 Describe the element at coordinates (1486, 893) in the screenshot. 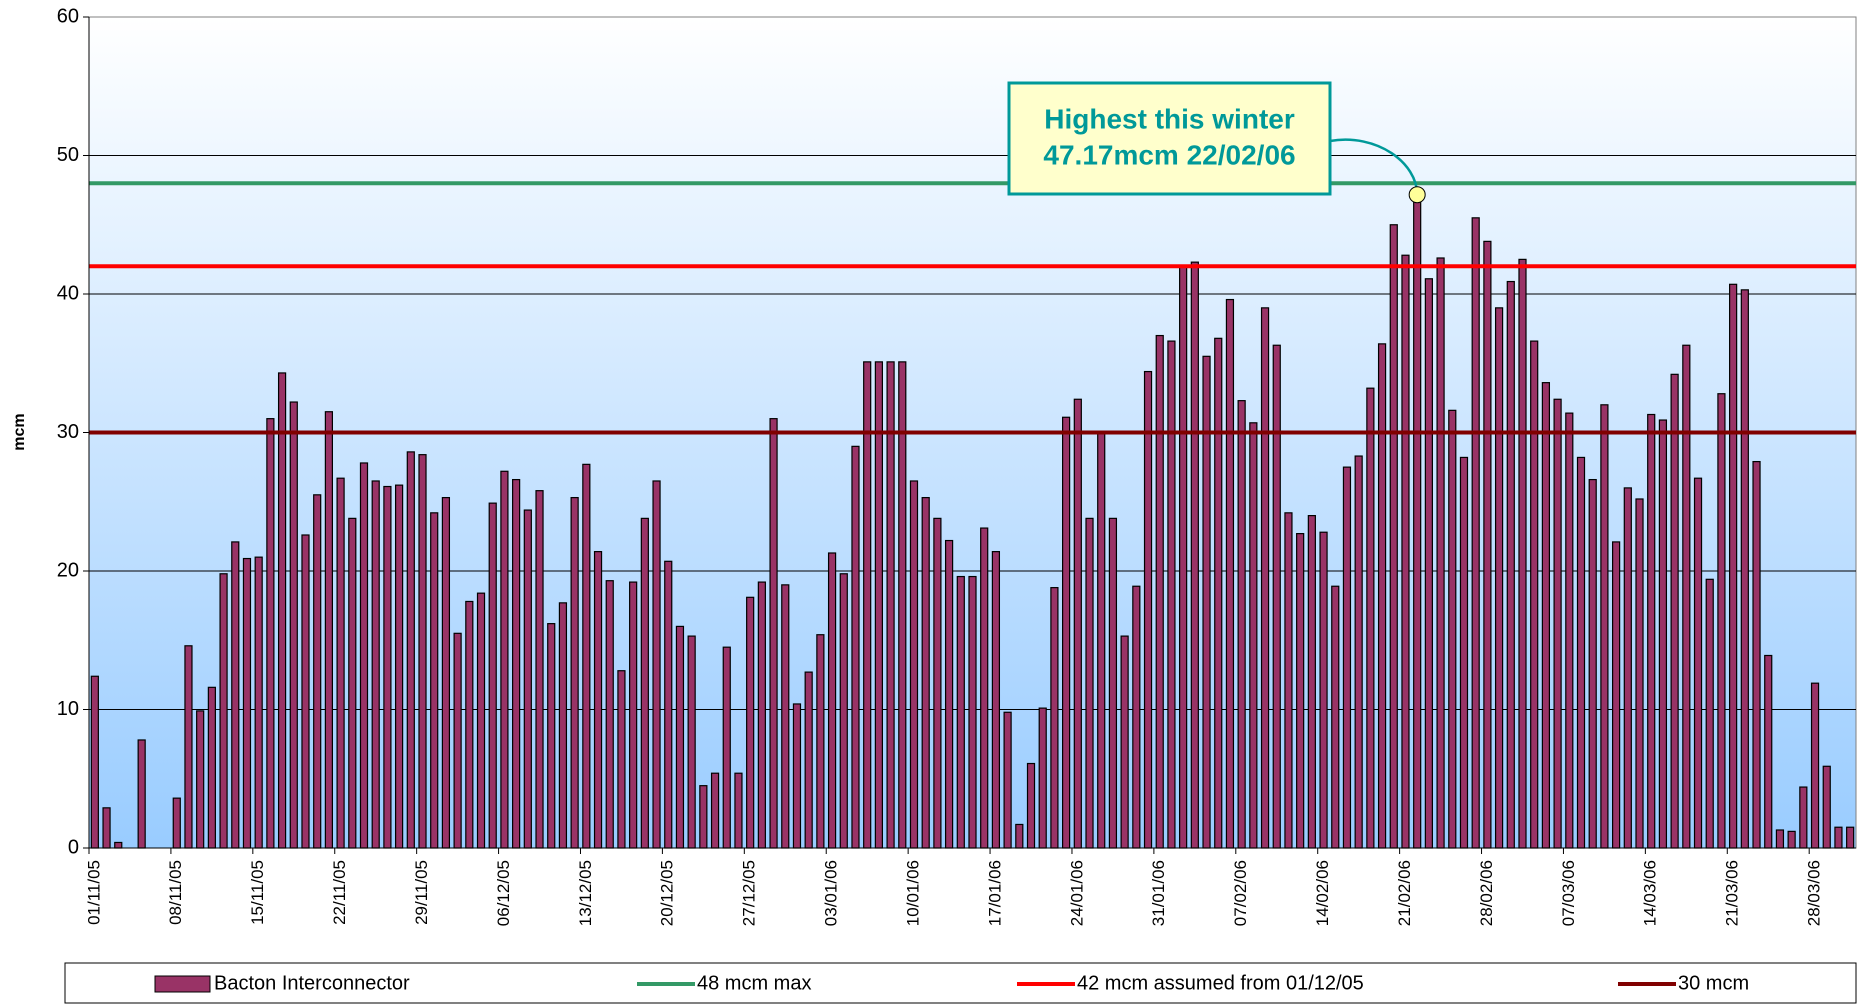

I see `x-tick-label: 28/02/06` at that location.